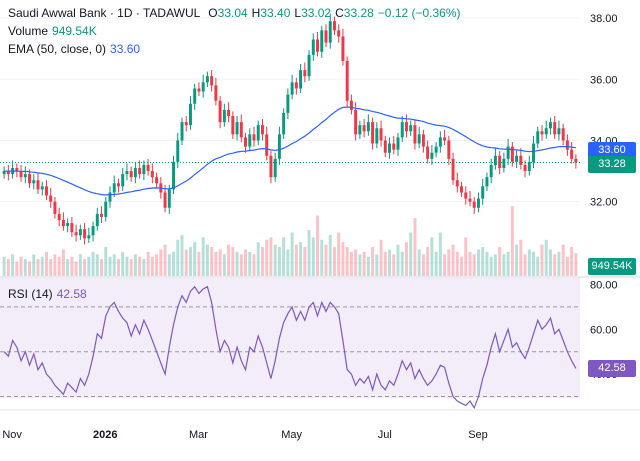 This screenshot has width=640, height=461. I want to click on rsi-tag: 42.58, so click(612, 368).